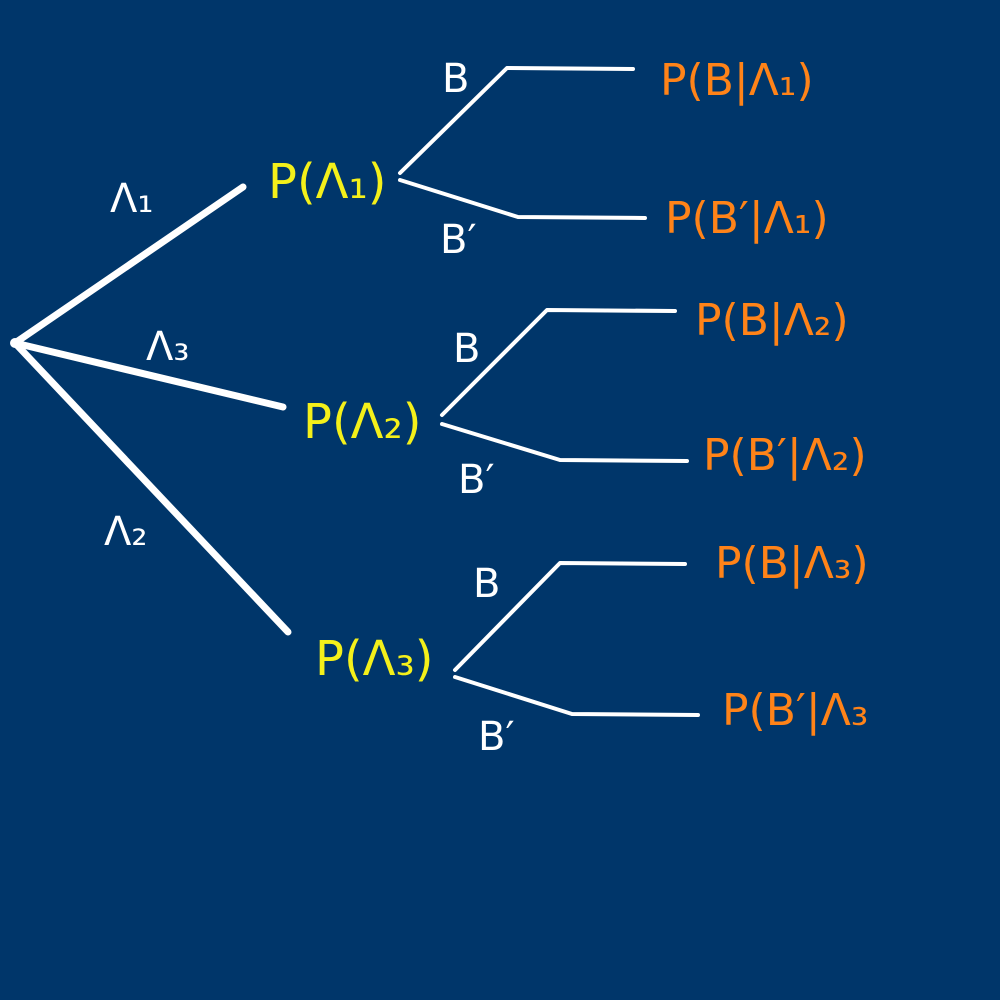 The image size is (1000, 1000). Describe the element at coordinates (167, 347) in the screenshot. I see `branch-label-lambda3: Λ₃` at that location.